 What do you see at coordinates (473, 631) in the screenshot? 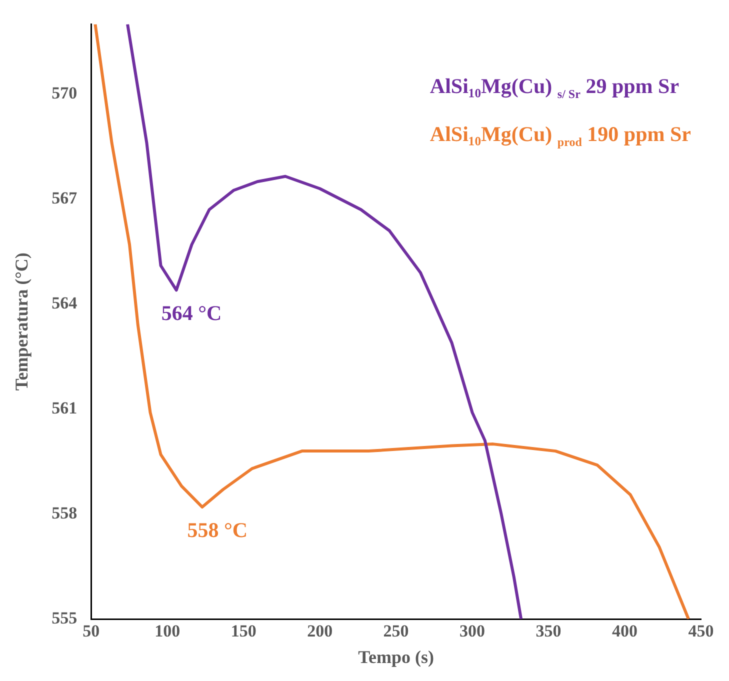
I see `x-tick-label: 300` at bounding box center [473, 631].